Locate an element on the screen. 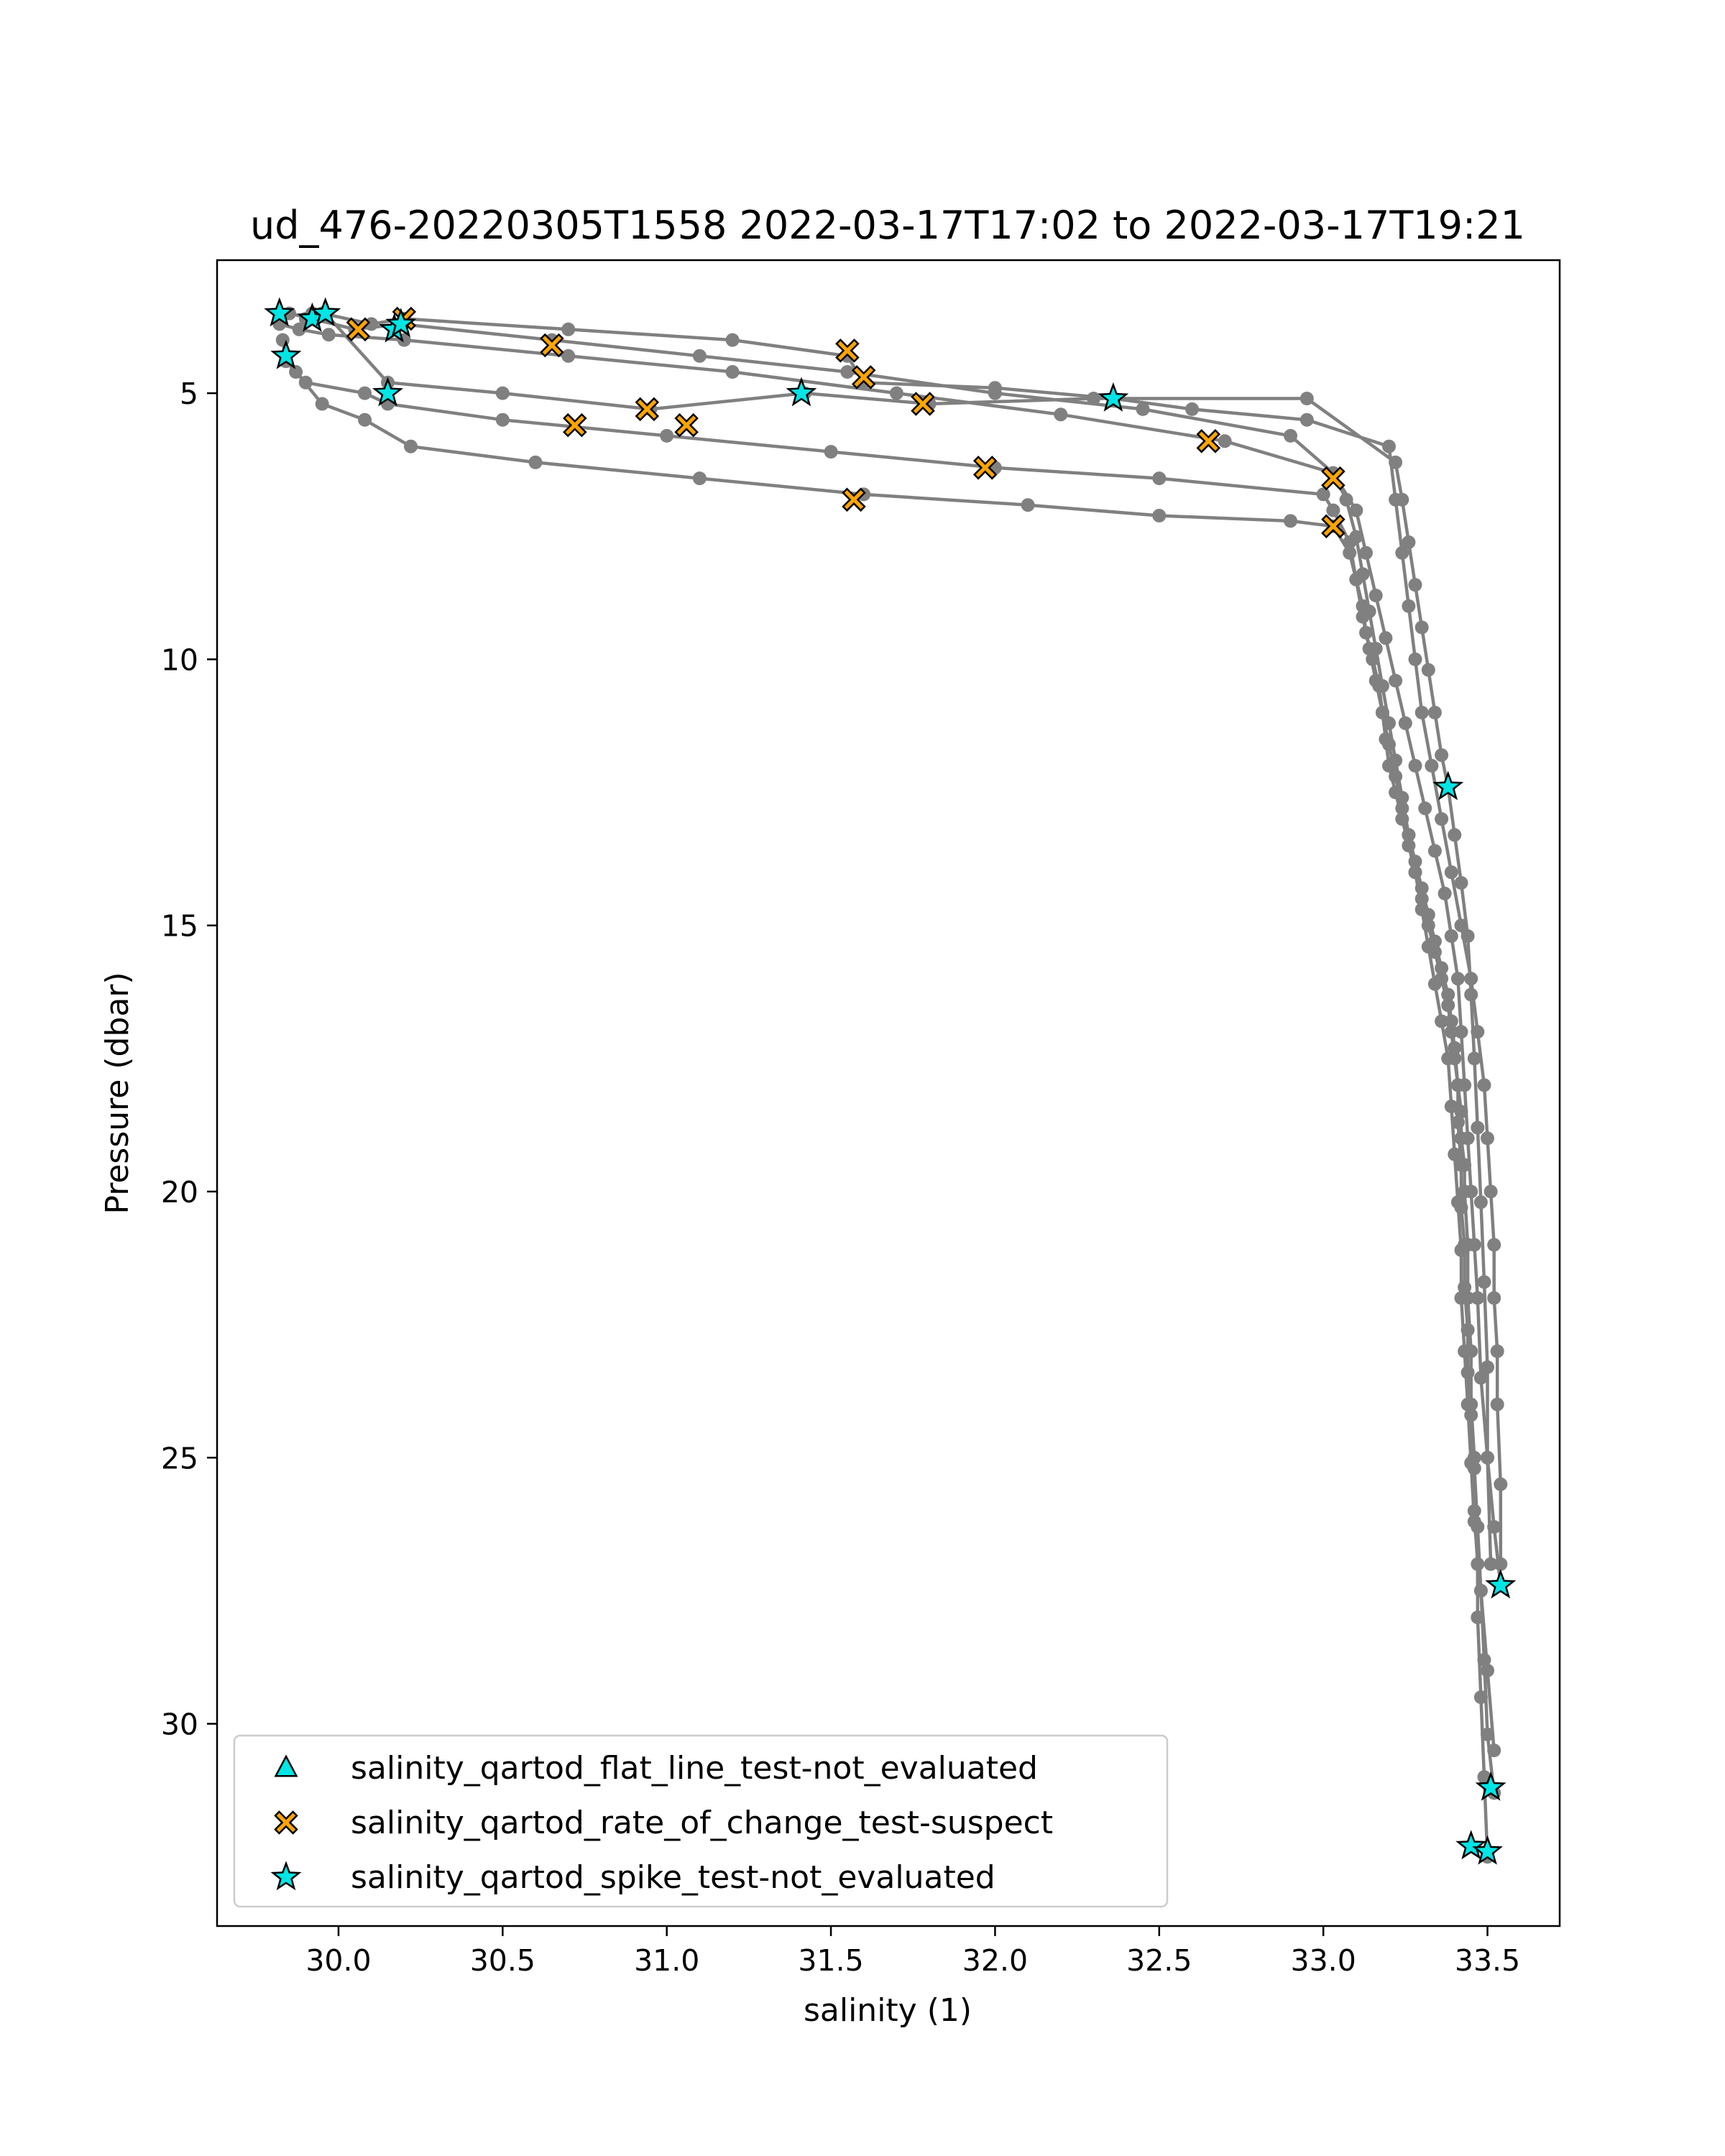  y-axis-ticks: 5 10 15 20 25 30 is located at coordinates (189, 1059).